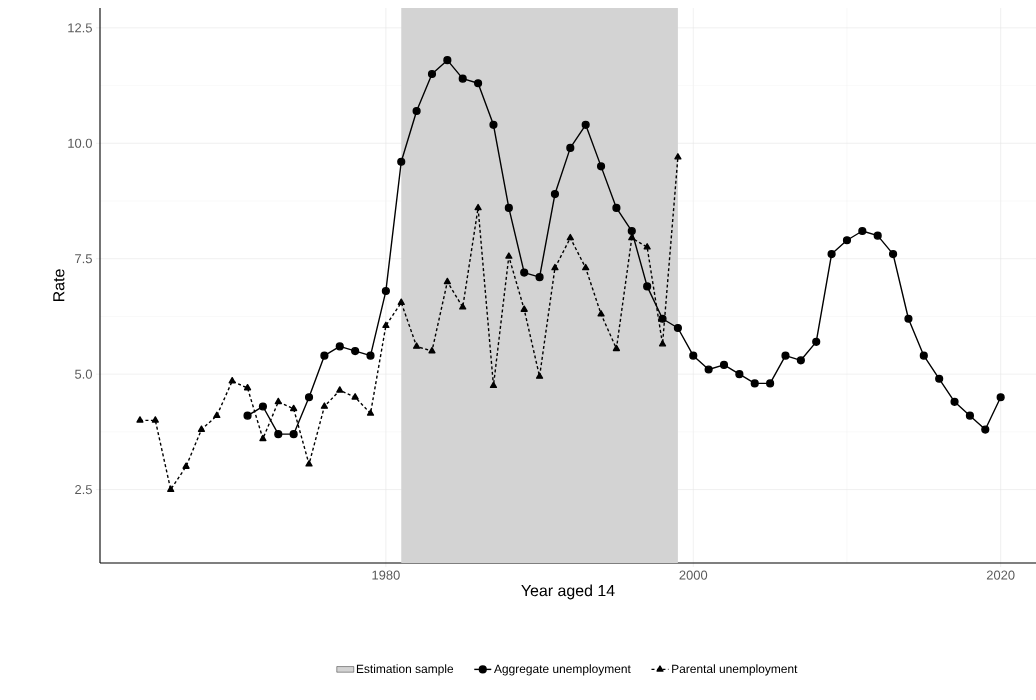 Image resolution: width=1036 pixels, height=700 pixels. Describe the element at coordinates (80, 143) in the screenshot. I see `y-tick-label: 10.0` at that location.